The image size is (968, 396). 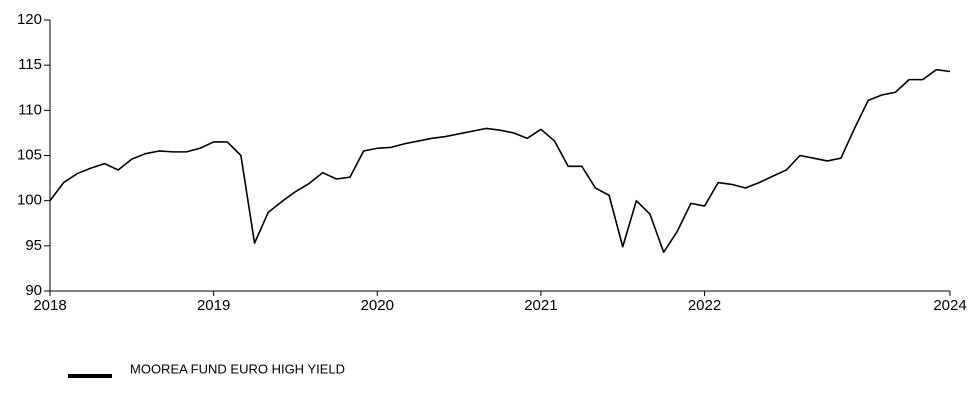 I want to click on y-tick-label: 115, so click(x=30, y=64).